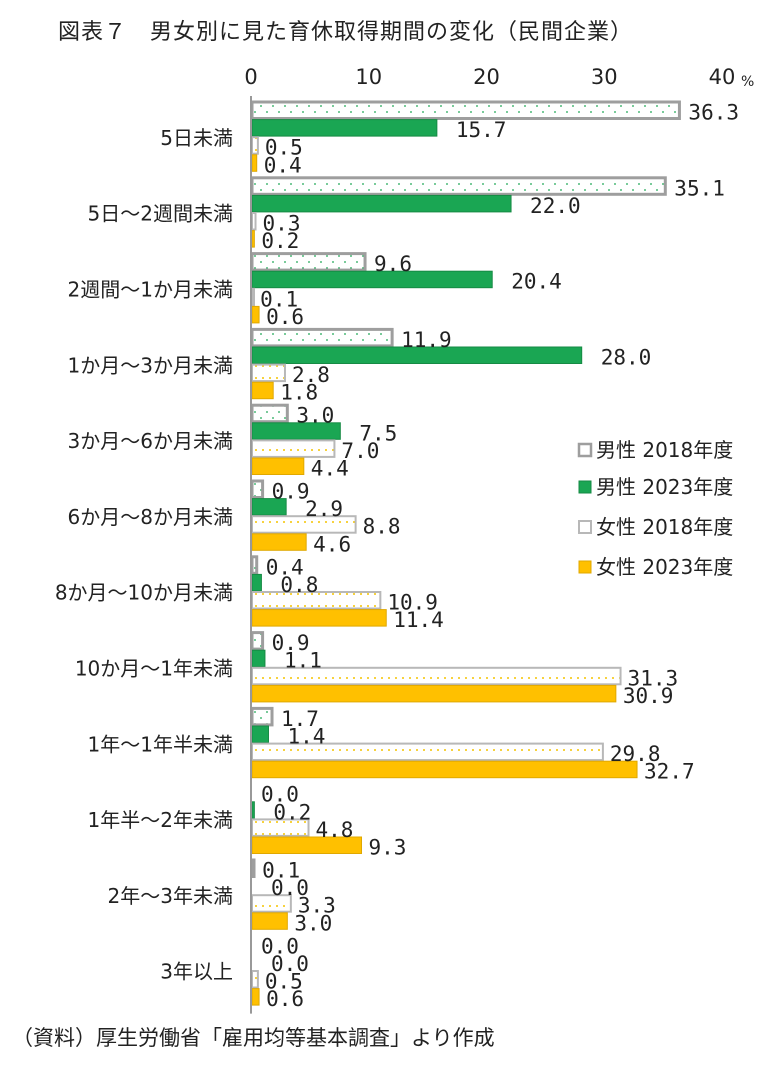 The height and width of the screenshot is (1067, 782). What do you see at coordinates (486, 77) in the screenshot?
I see `x-tick-label: 20` at bounding box center [486, 77].